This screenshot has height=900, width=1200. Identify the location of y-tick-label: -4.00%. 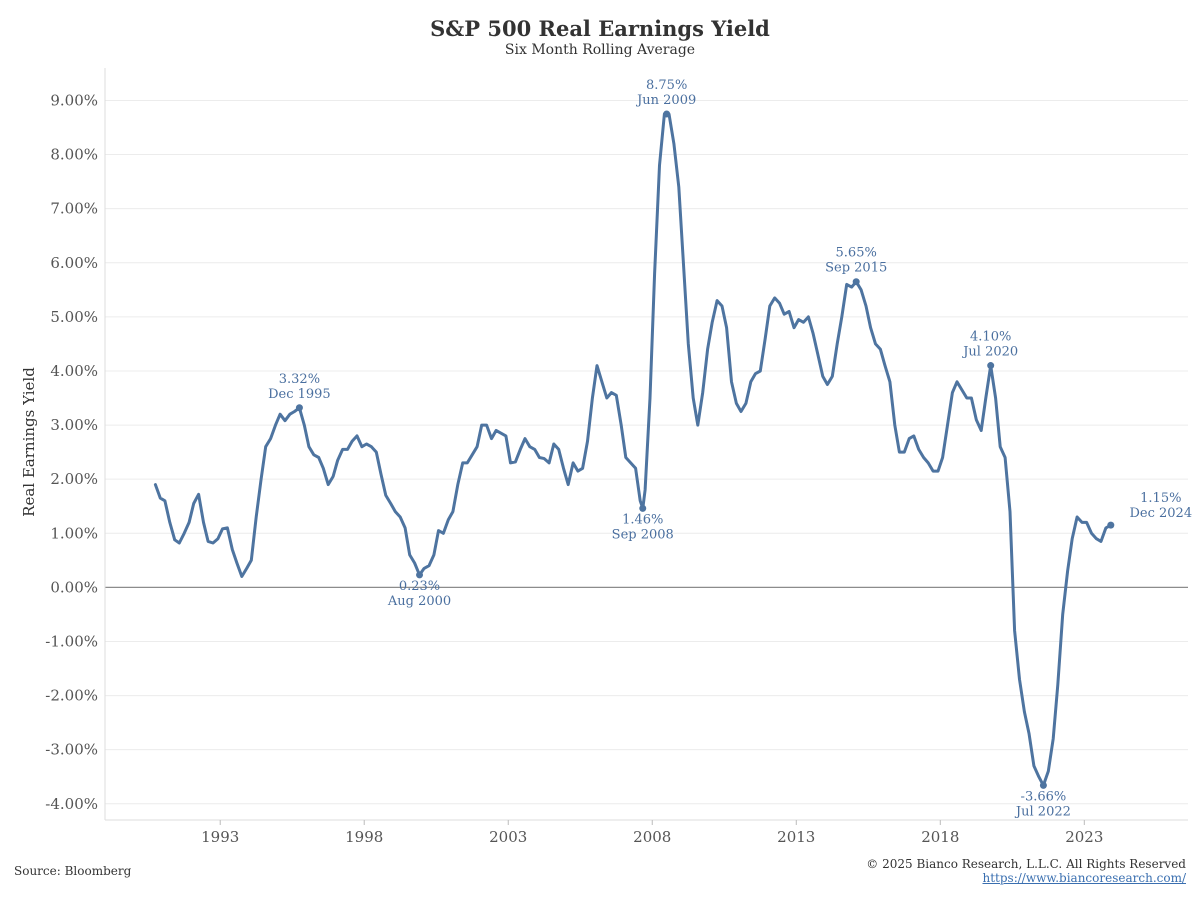
(71, 804).